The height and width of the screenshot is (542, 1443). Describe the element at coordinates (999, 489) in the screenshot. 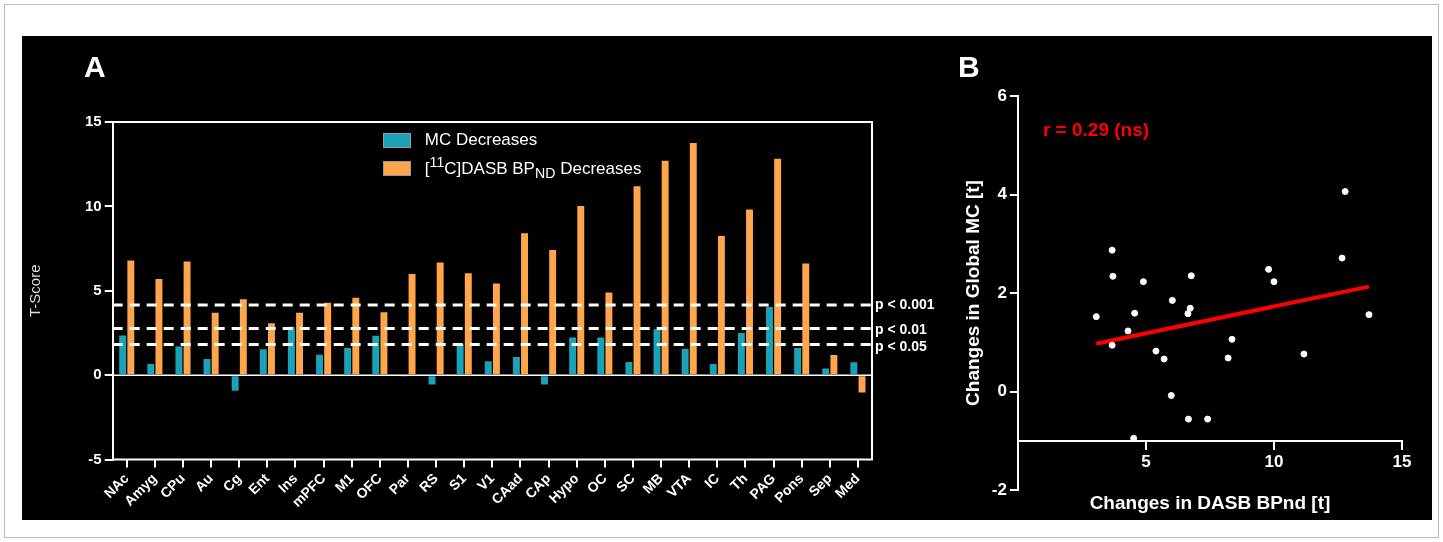

I see `y-tick-label: -2` at that location.